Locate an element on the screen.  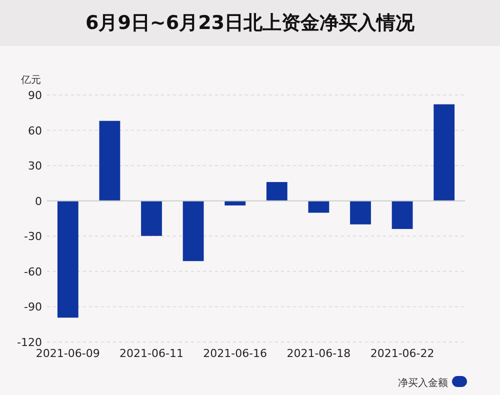
y-tick-label: -120 is located at coordinates (29, 342).